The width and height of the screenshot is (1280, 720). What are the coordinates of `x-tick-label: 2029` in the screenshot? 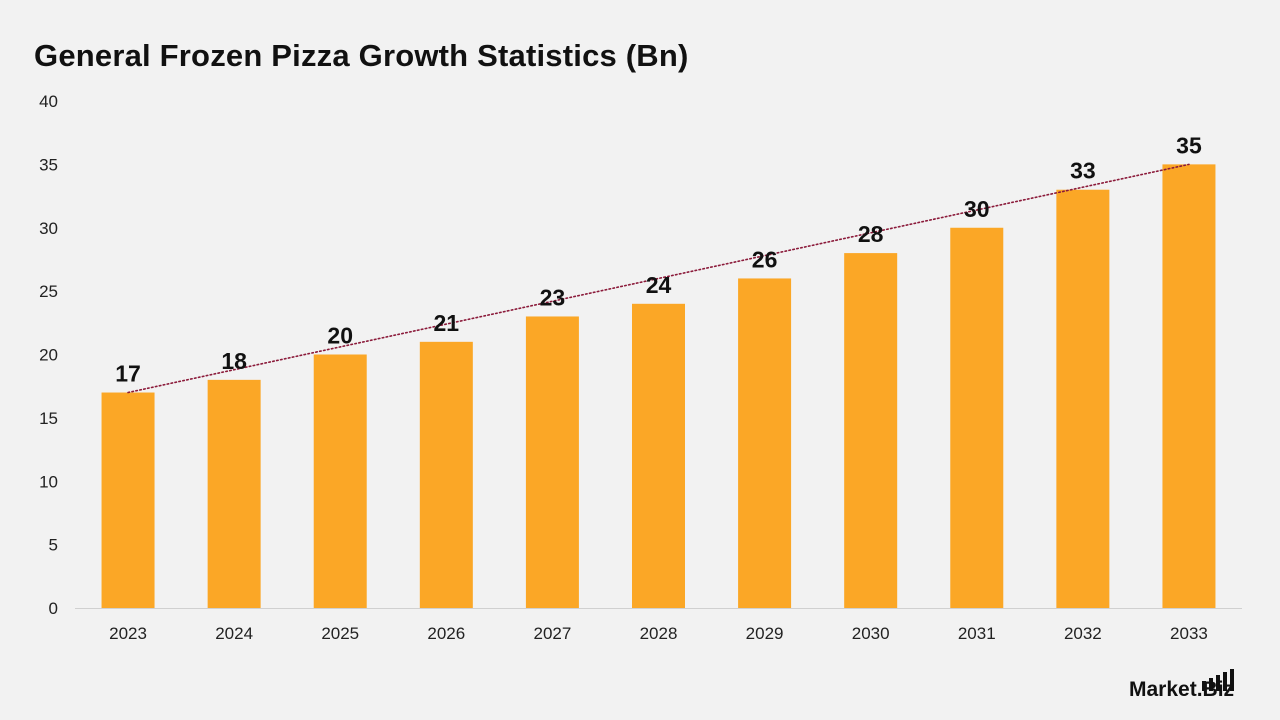 It's located at (765, 633).